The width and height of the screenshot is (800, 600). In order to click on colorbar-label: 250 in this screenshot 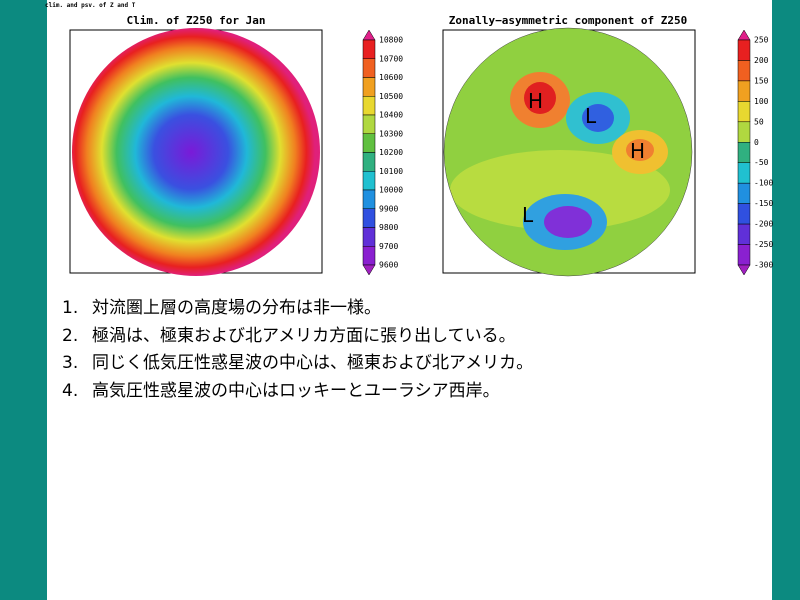, I will do `click(761, 40)`.